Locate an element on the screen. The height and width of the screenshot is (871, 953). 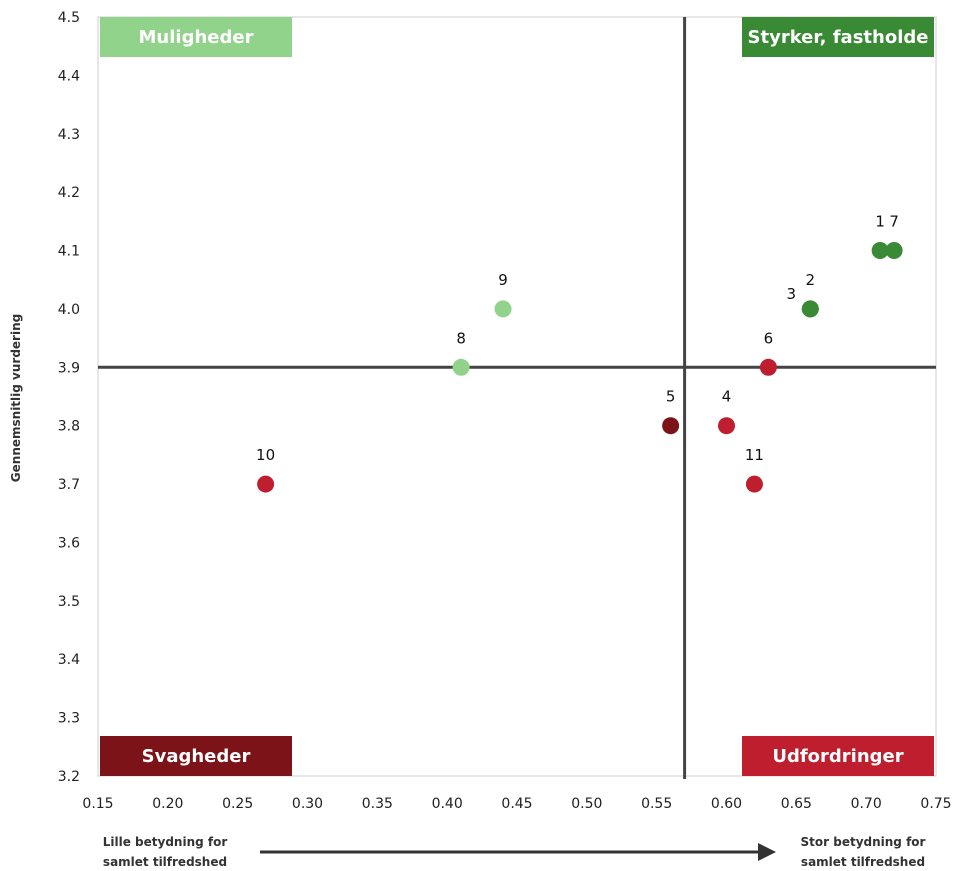
quadrant-box-top-left is located at coordinates (196, 37).